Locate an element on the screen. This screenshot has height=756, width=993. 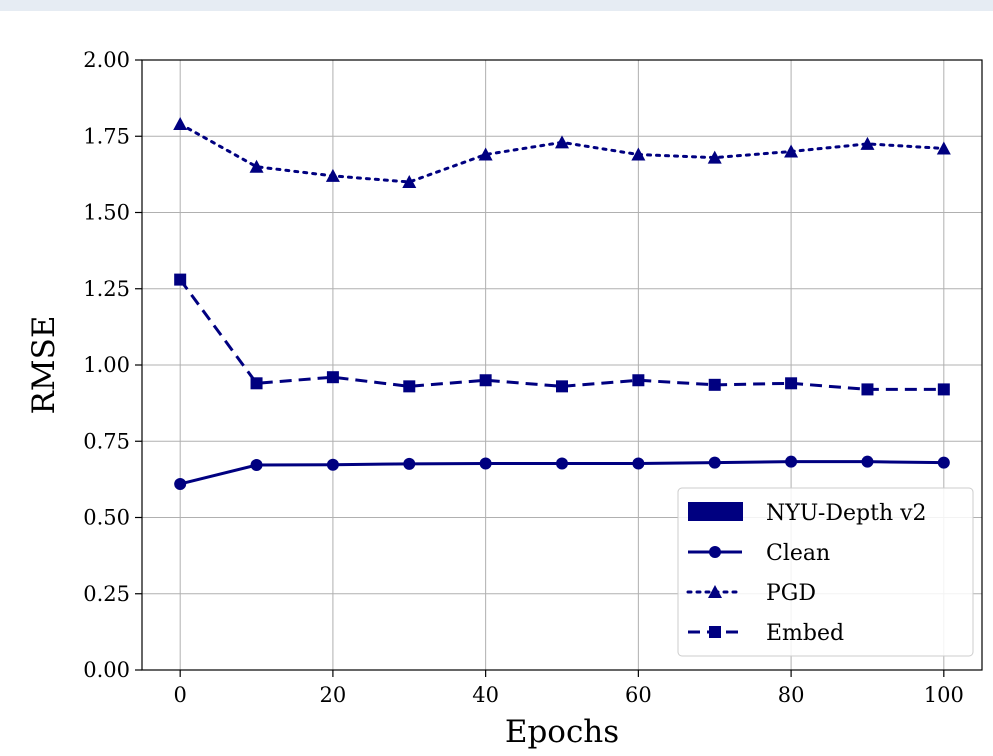
series-embed is located at coordinates (562, 334).